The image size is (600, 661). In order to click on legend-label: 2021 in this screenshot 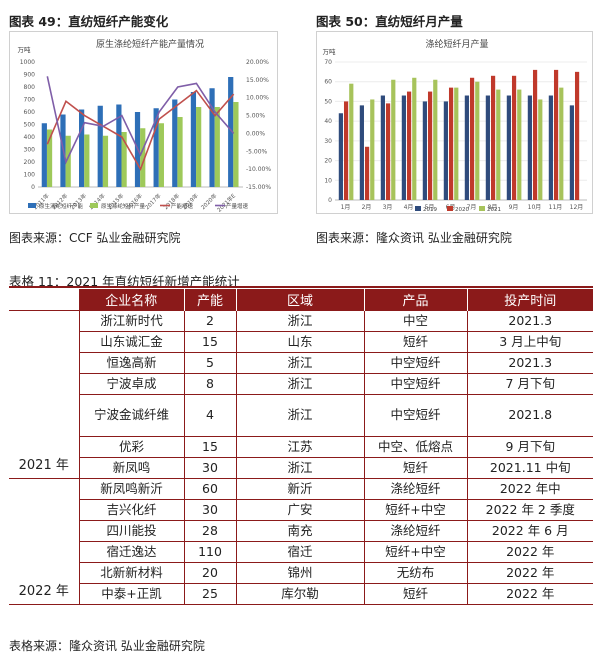, I will do `click(494, 210)`.